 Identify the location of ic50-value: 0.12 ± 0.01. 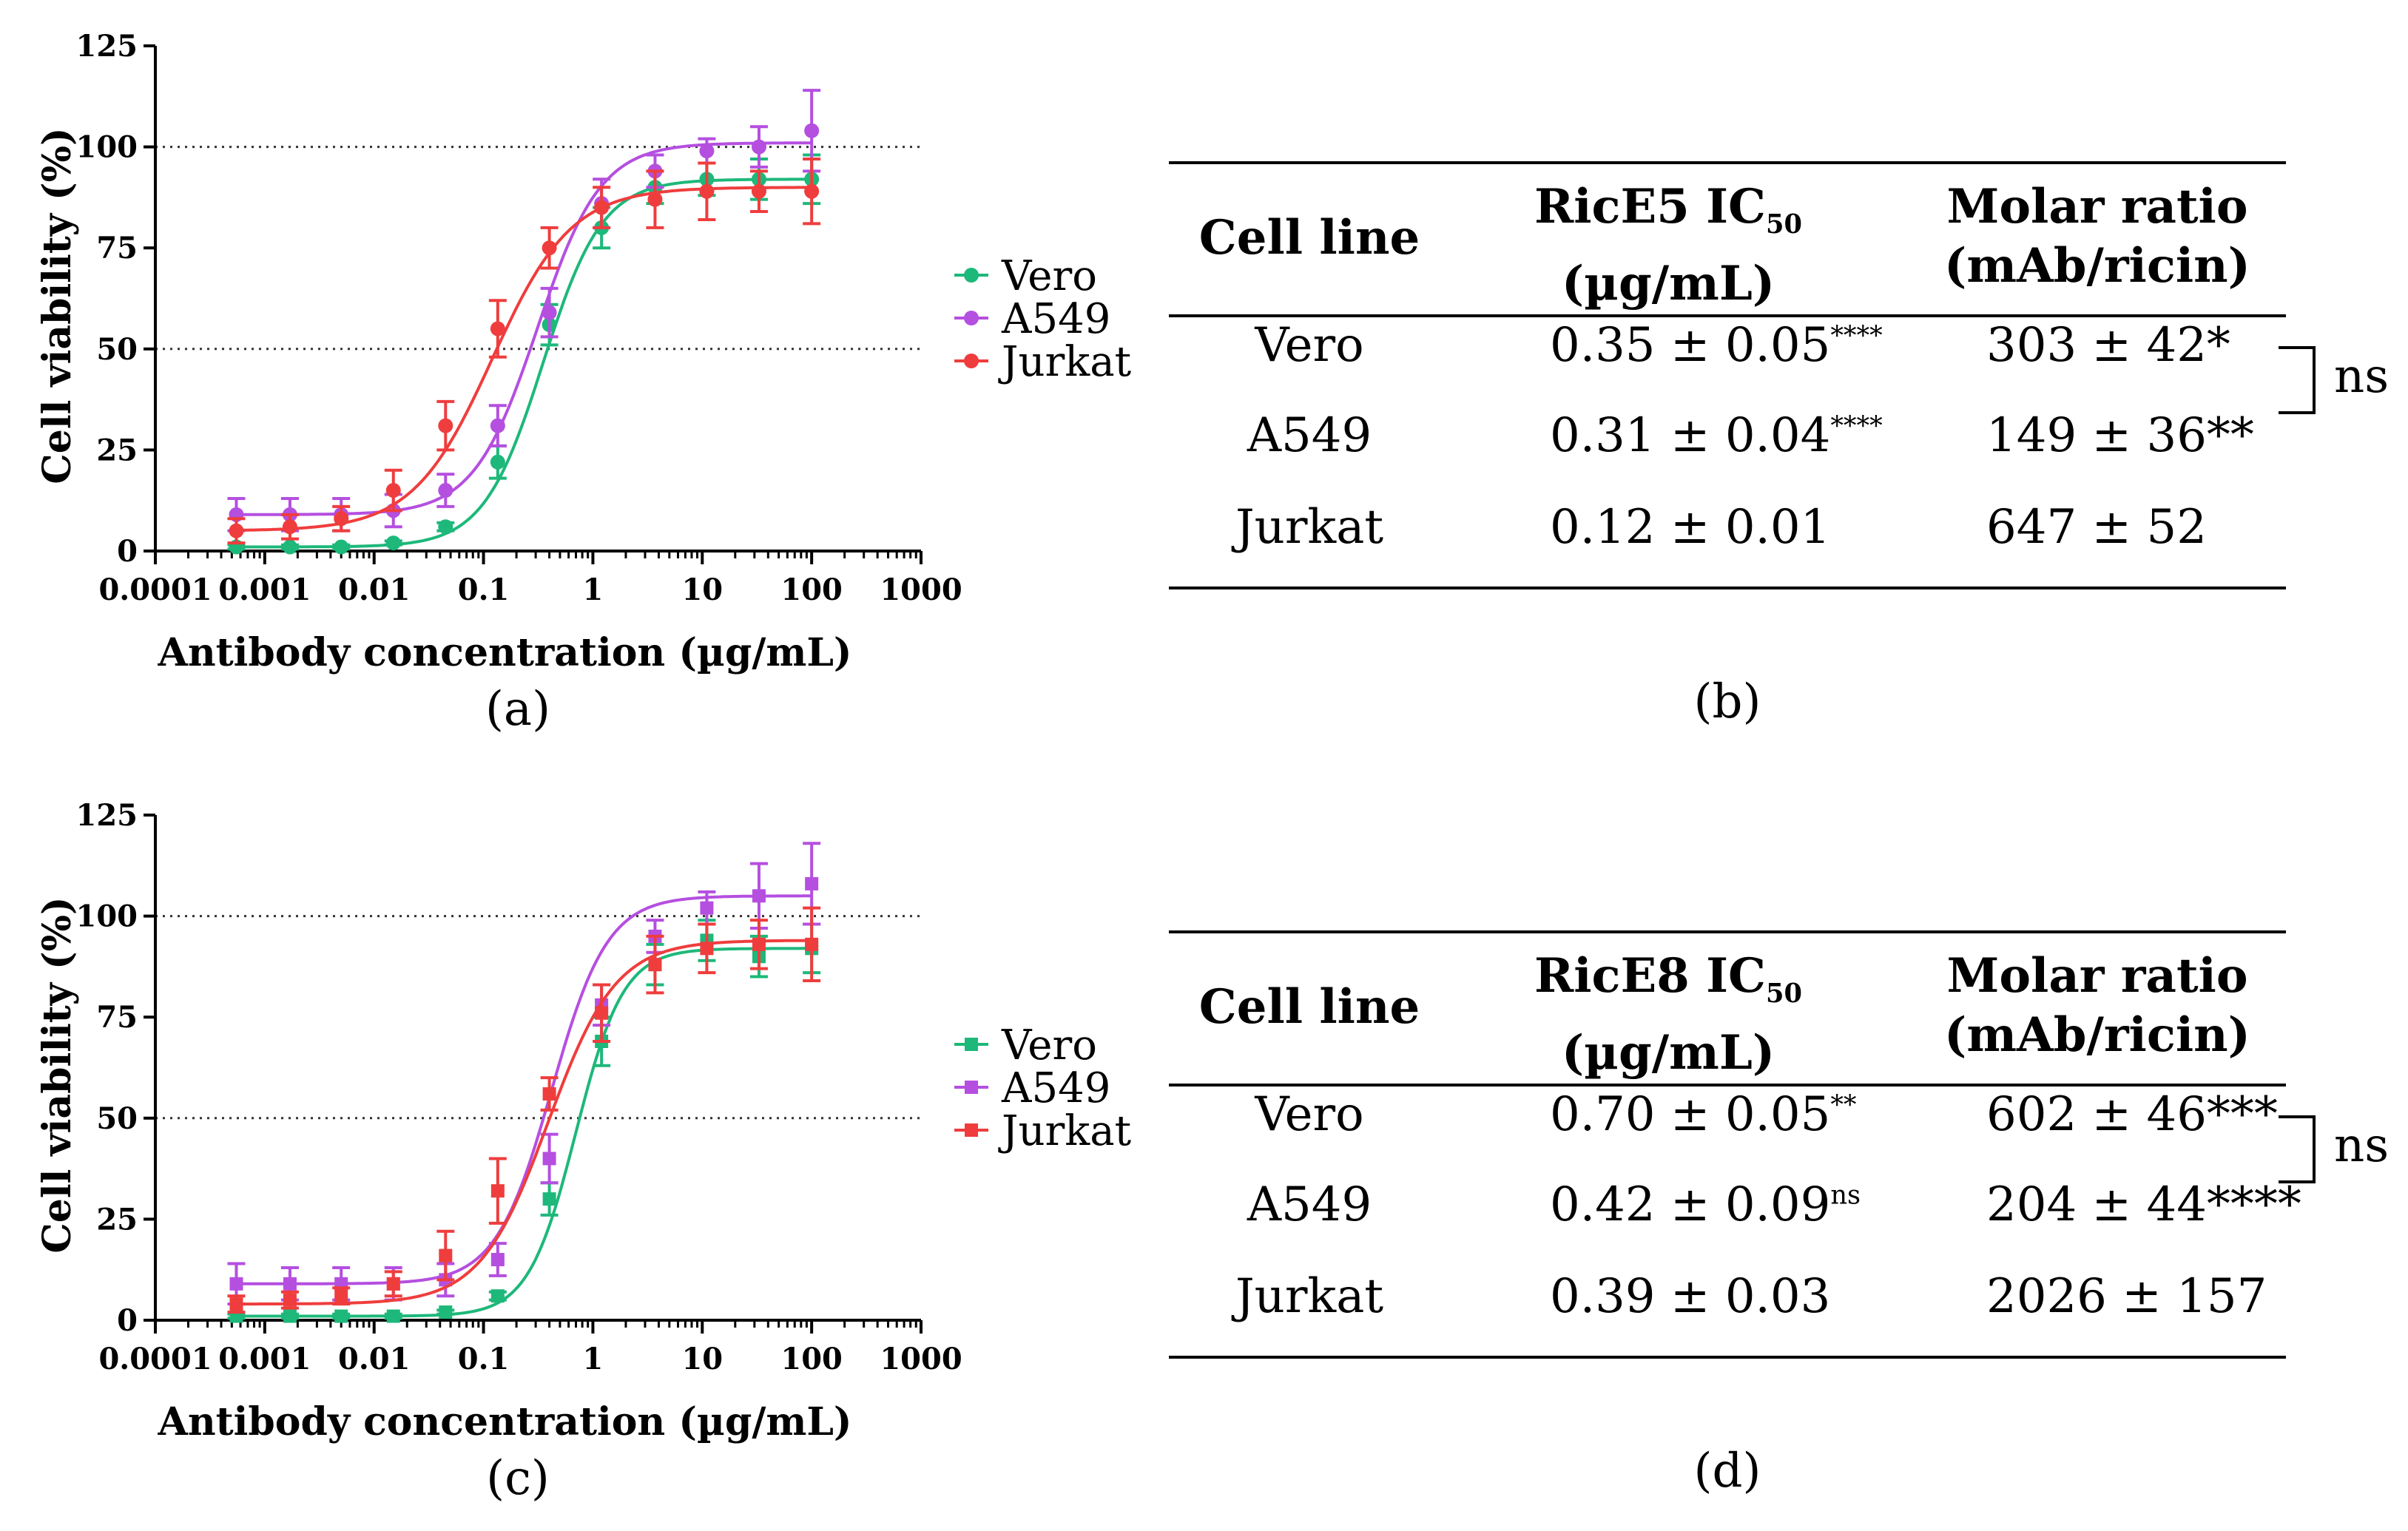
(1690, 527).